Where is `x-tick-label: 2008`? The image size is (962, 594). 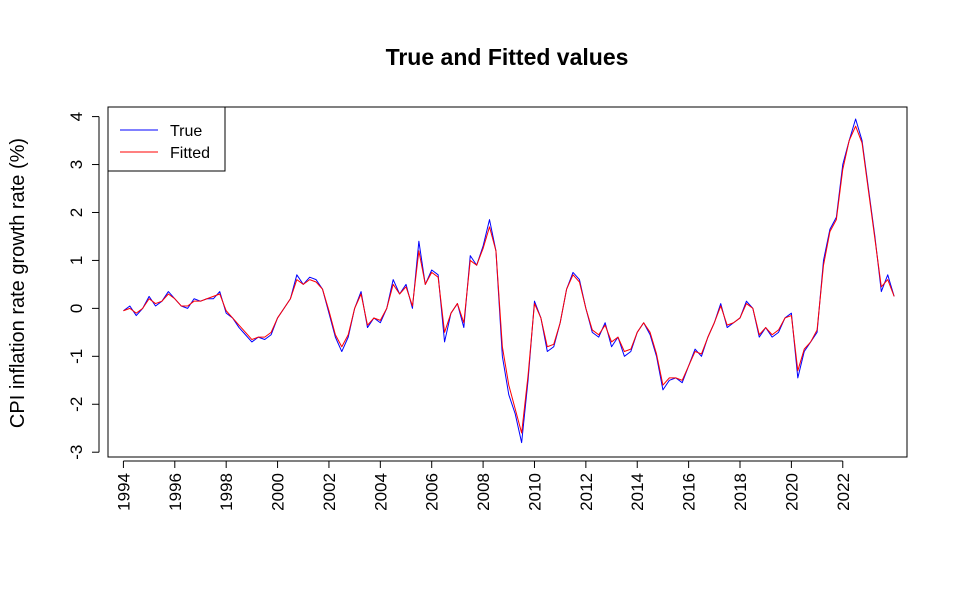 x-tick-label: 2008 is located at coordinates (483, 492).